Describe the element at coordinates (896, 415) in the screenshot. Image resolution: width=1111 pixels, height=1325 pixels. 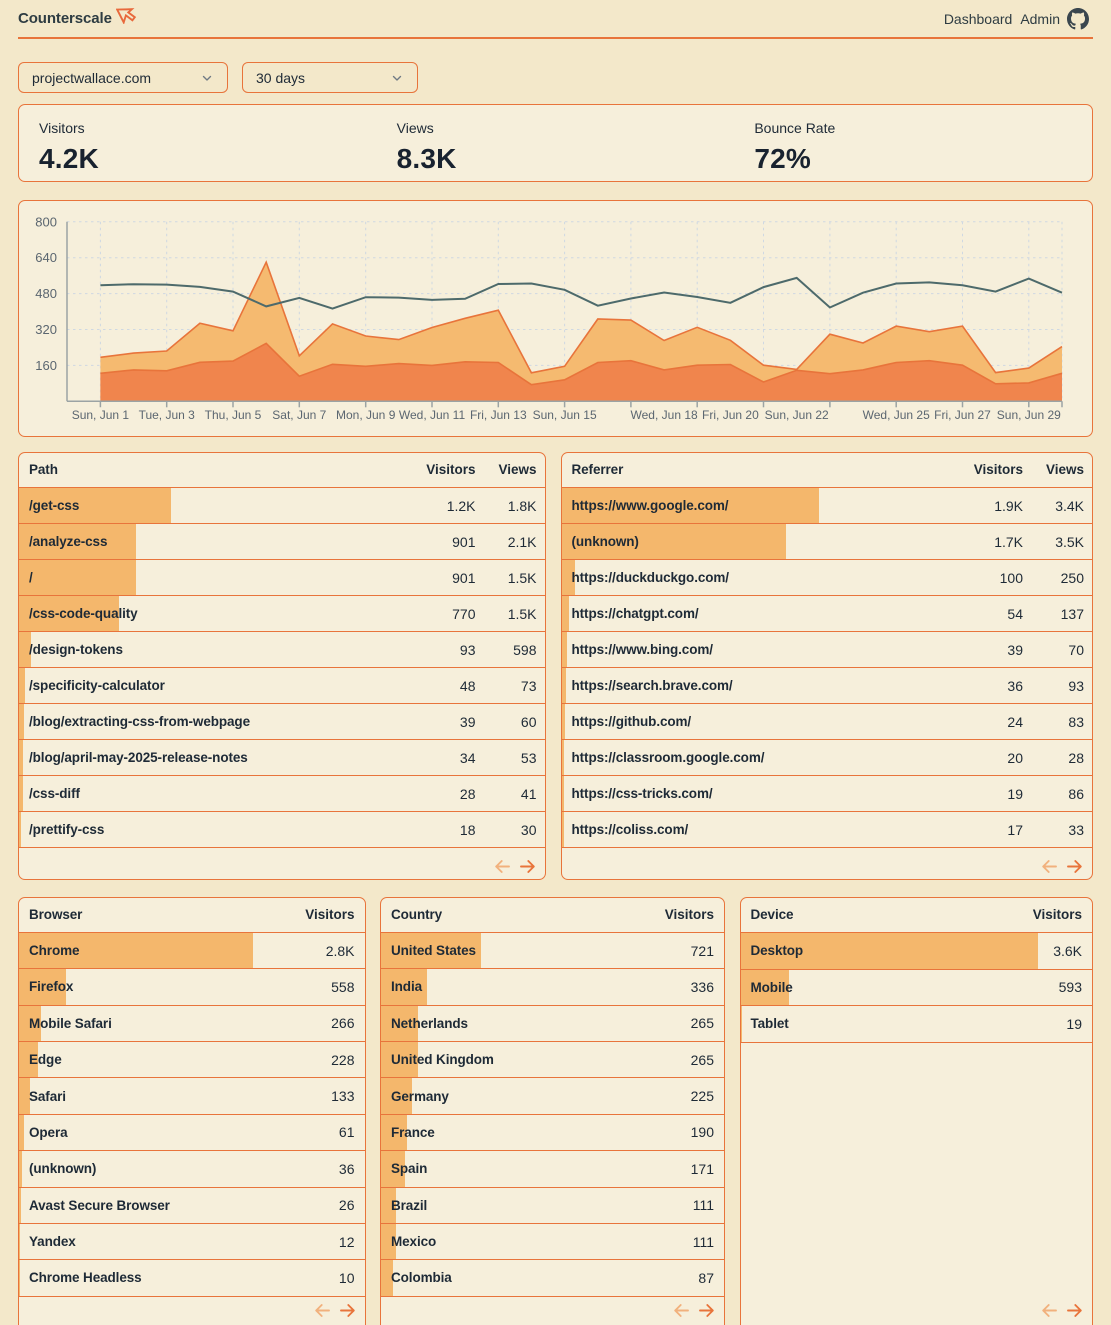
I see `svg-text: Wed, Jun 25` at that location.